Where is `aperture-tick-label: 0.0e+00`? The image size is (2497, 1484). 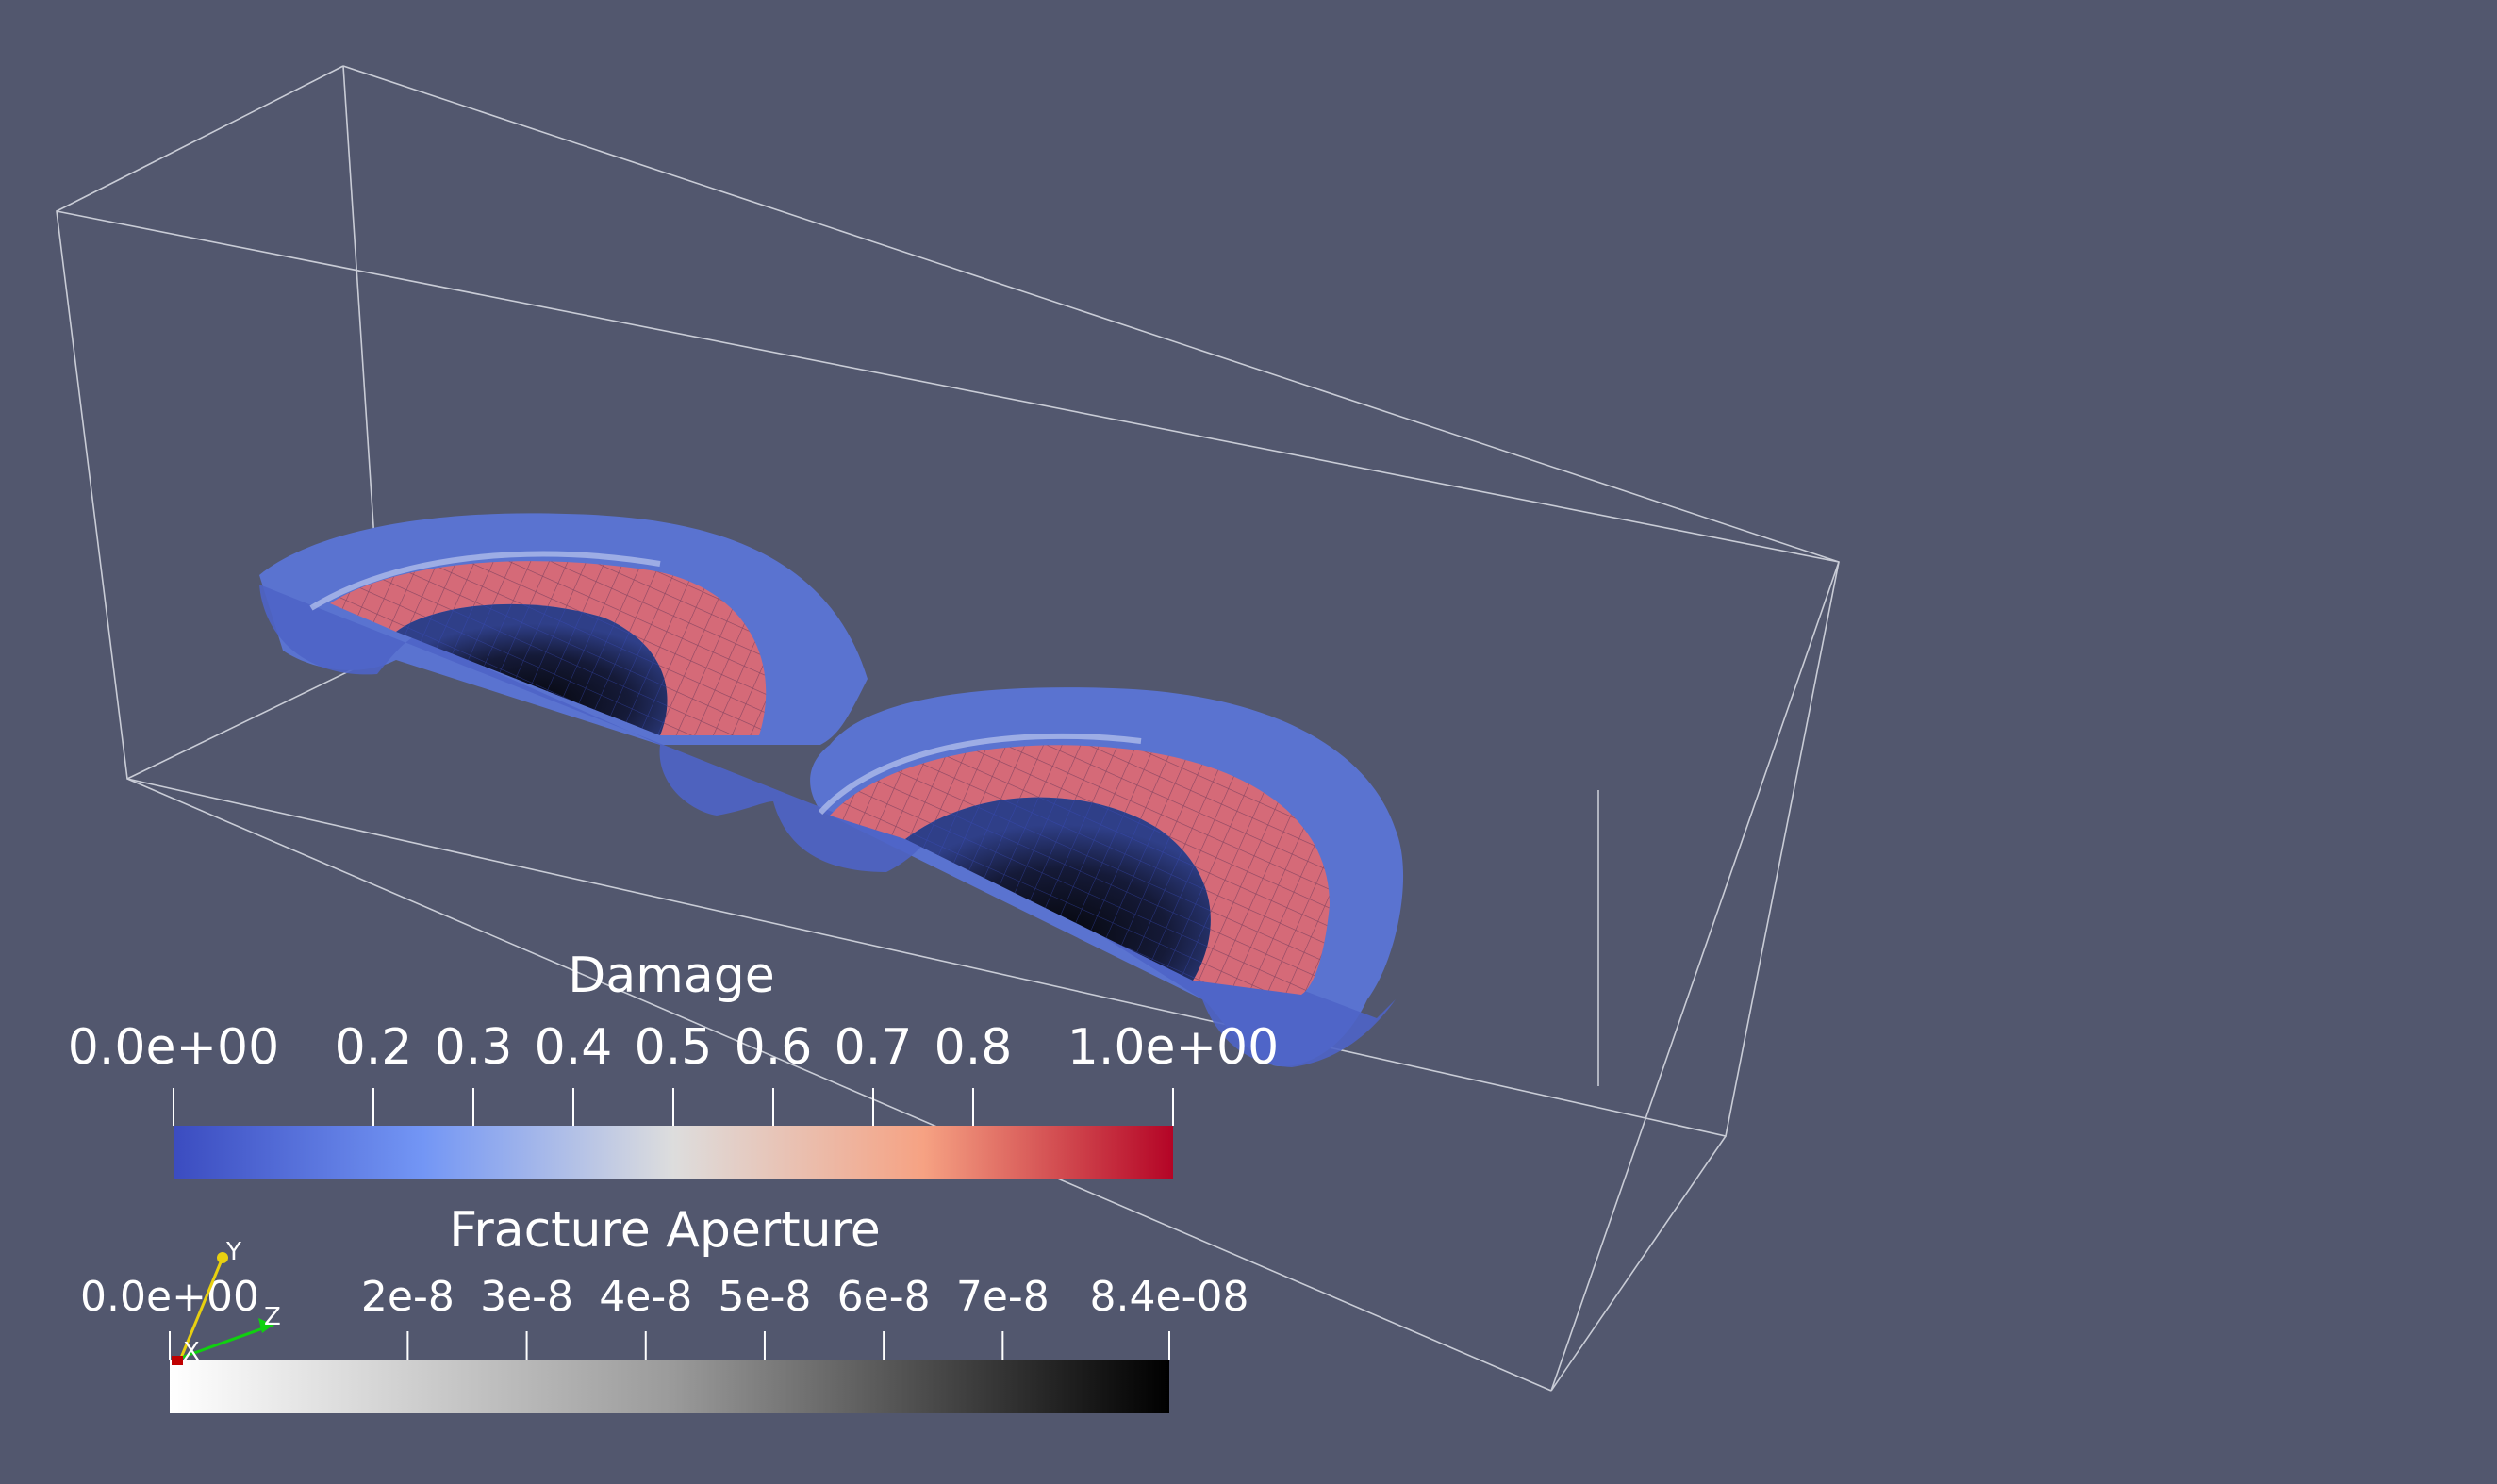 aperture-tick-label: 0.0e+00 is located at coordinates (169, 1297).